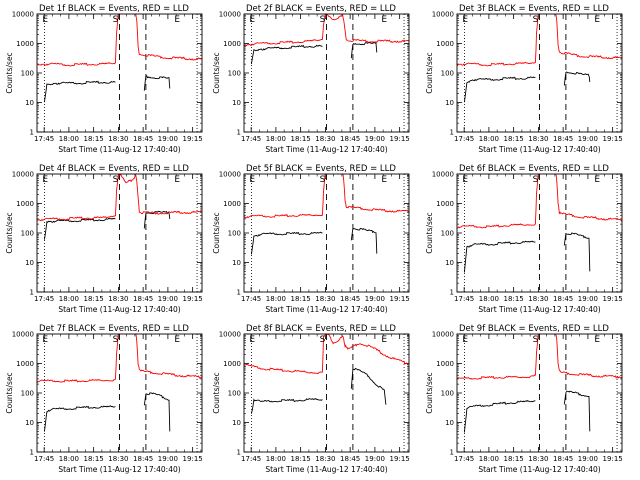  What do you see at coordinates (114, 169) in the screenshot?
I see `panel-title: Det 4f BLACK = Events, RED = LLD` at bounding box center [114, 169].